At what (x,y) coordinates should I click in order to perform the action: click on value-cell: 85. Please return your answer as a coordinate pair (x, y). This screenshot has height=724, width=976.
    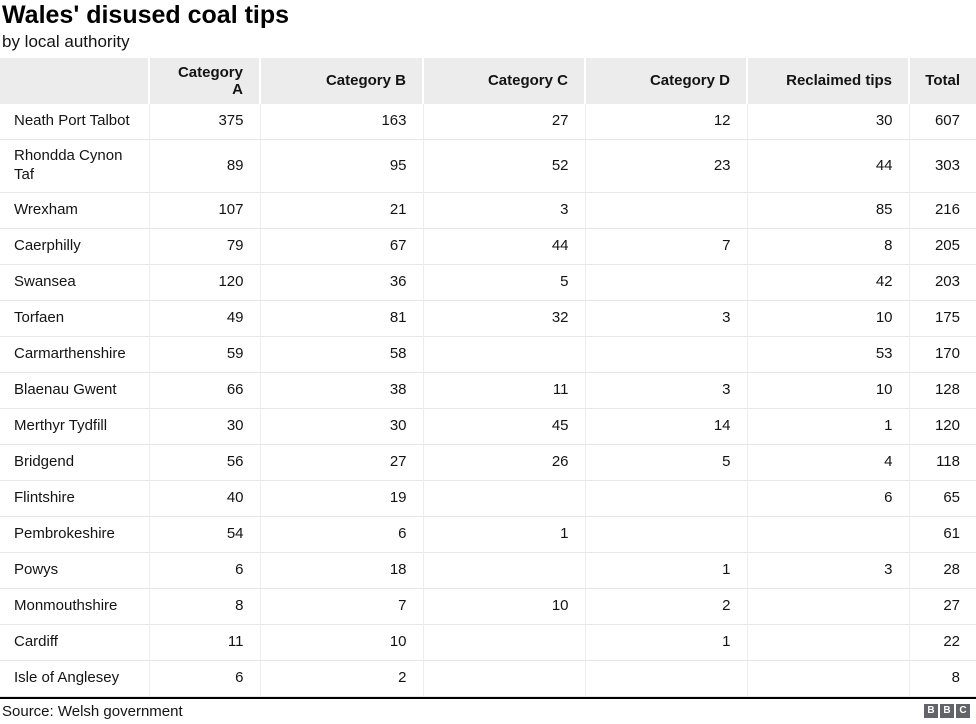
    Looking at the image, I should click on (827, 210).